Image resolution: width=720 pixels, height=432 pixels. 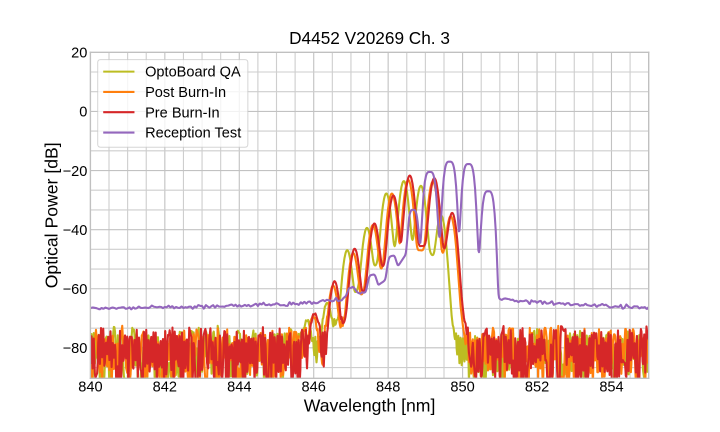 I want to click on svg-text: −20, so click(x=75, y=172).